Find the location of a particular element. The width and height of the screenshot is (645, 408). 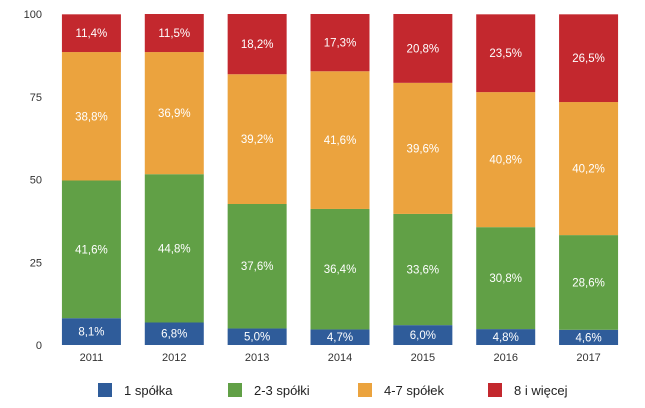

data-label-2011-series-0: 8,1% is located at coordinates (91, 333).